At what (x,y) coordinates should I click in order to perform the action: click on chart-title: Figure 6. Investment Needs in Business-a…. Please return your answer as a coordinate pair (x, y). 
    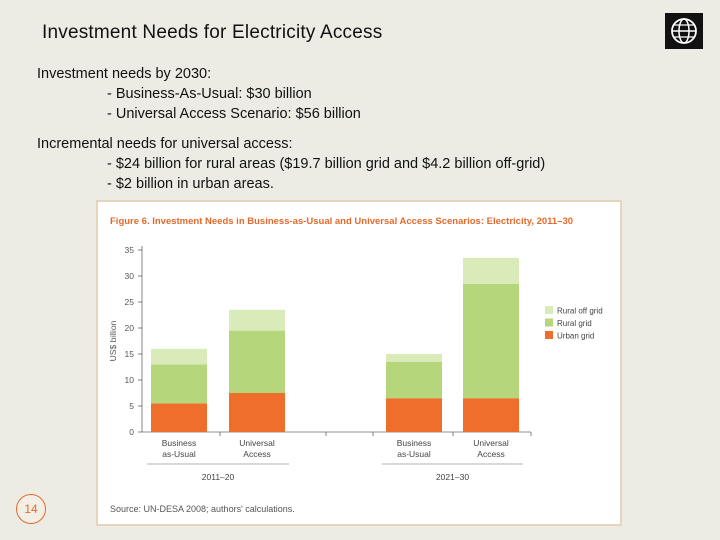
    Looking at the image, I should click on (341, 221).